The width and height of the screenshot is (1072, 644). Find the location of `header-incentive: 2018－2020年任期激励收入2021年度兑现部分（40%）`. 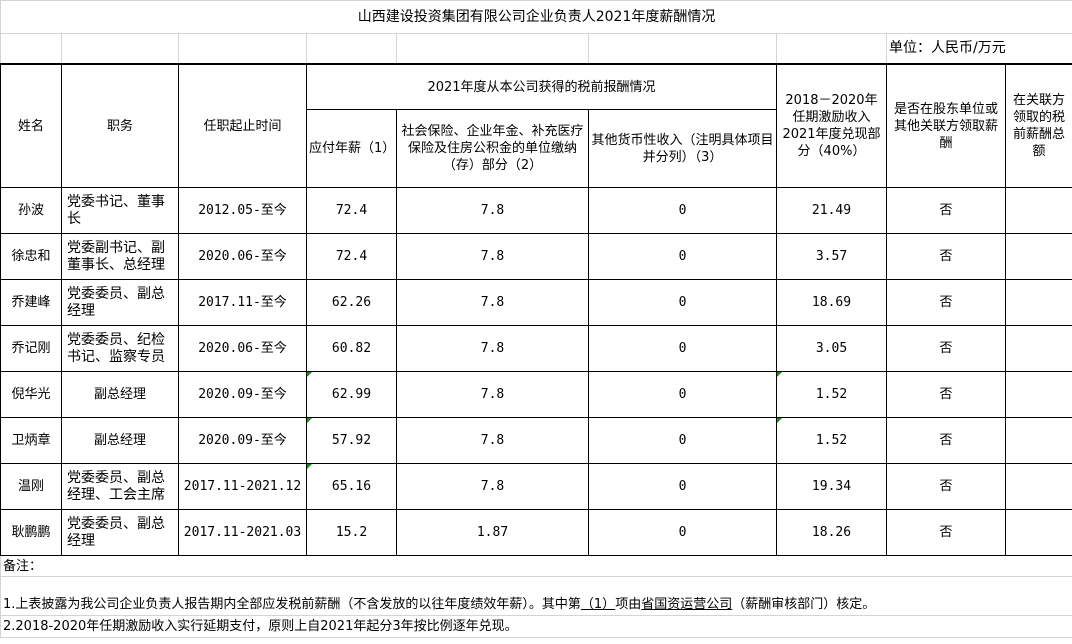

header-incentive: 2018－2020年任期激励收入2021年度兑现部分（40%） is located at coordinates (831, 125).